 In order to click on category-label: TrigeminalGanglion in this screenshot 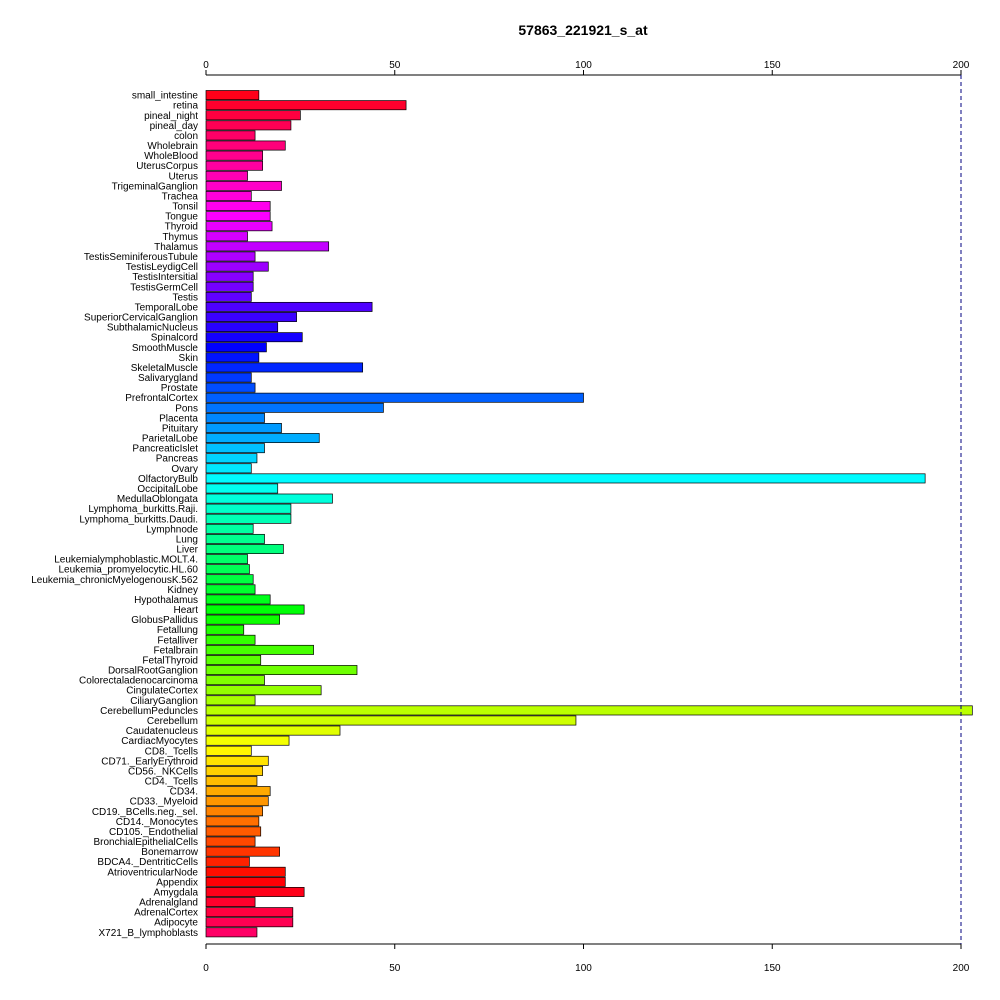, I will do `click(155, 186)`.